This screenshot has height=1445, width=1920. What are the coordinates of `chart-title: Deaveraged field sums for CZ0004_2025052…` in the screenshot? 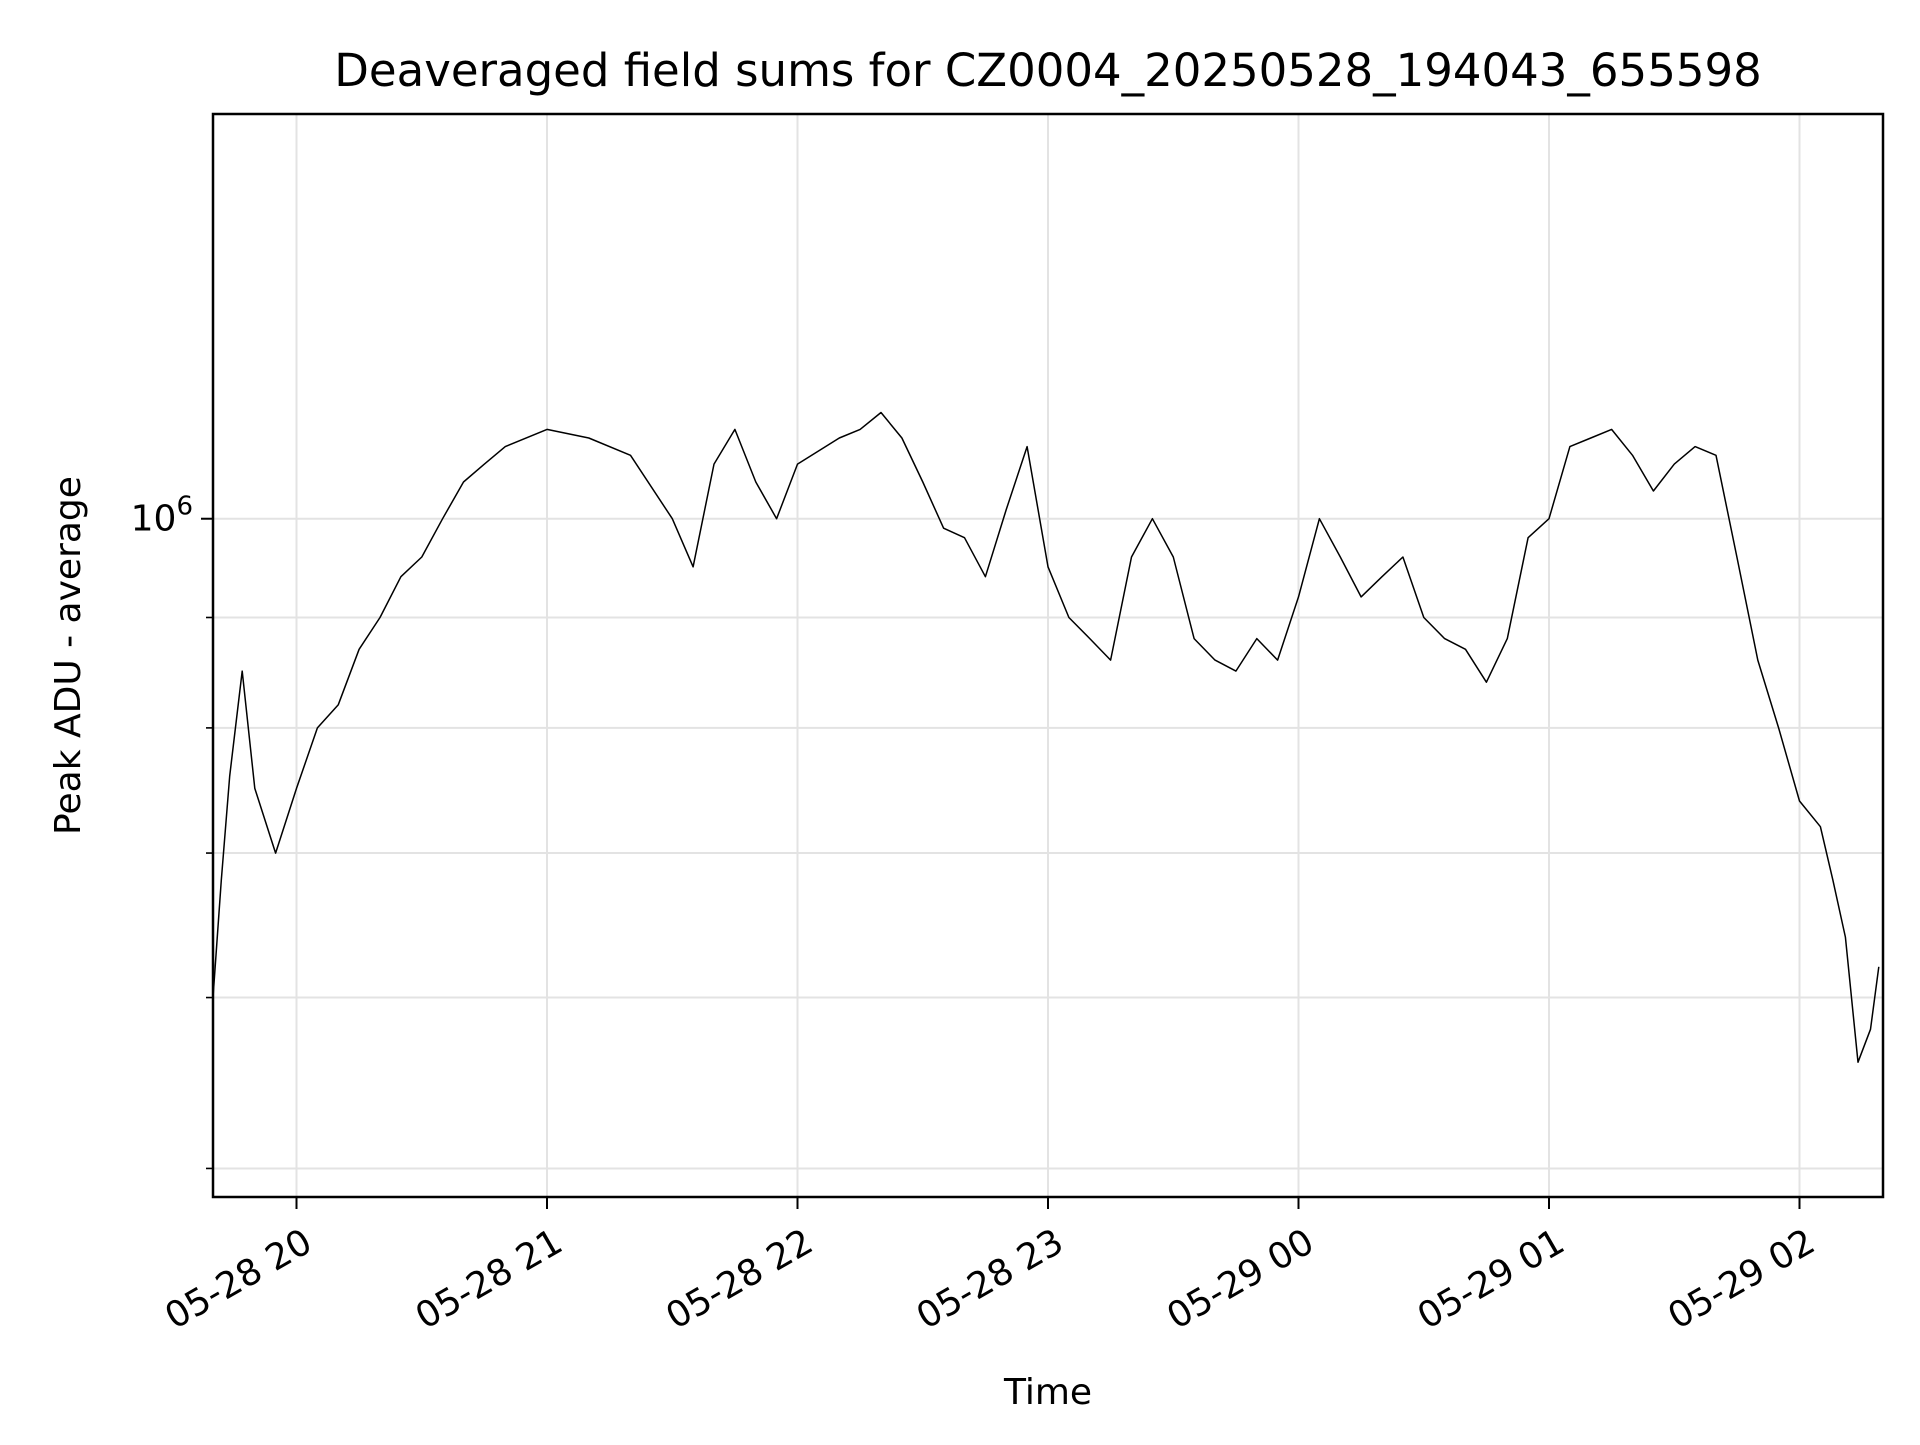 It's located at (1047, 70).